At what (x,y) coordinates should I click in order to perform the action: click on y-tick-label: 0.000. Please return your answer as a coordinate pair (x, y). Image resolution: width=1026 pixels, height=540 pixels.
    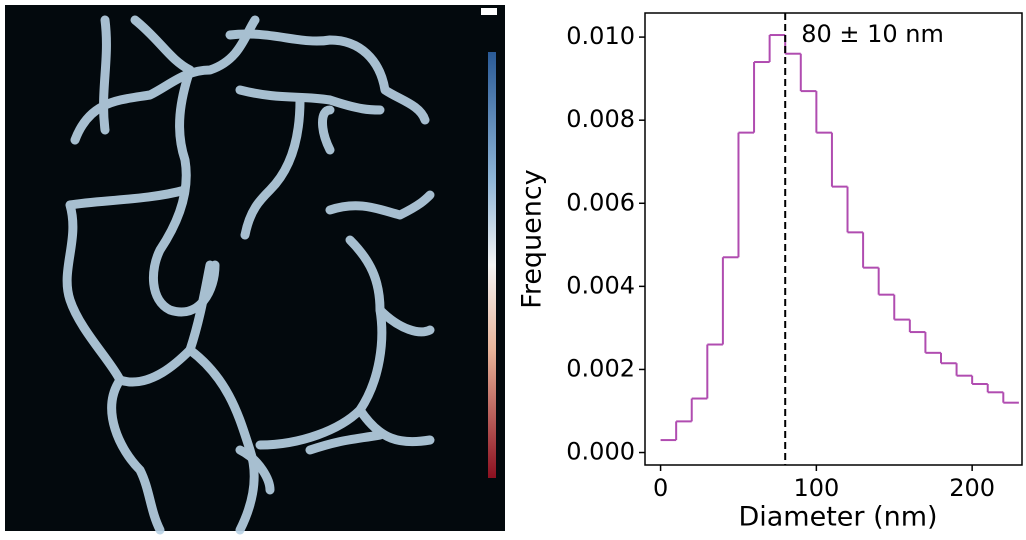
    Looking at the image, I should click on (600, 452).